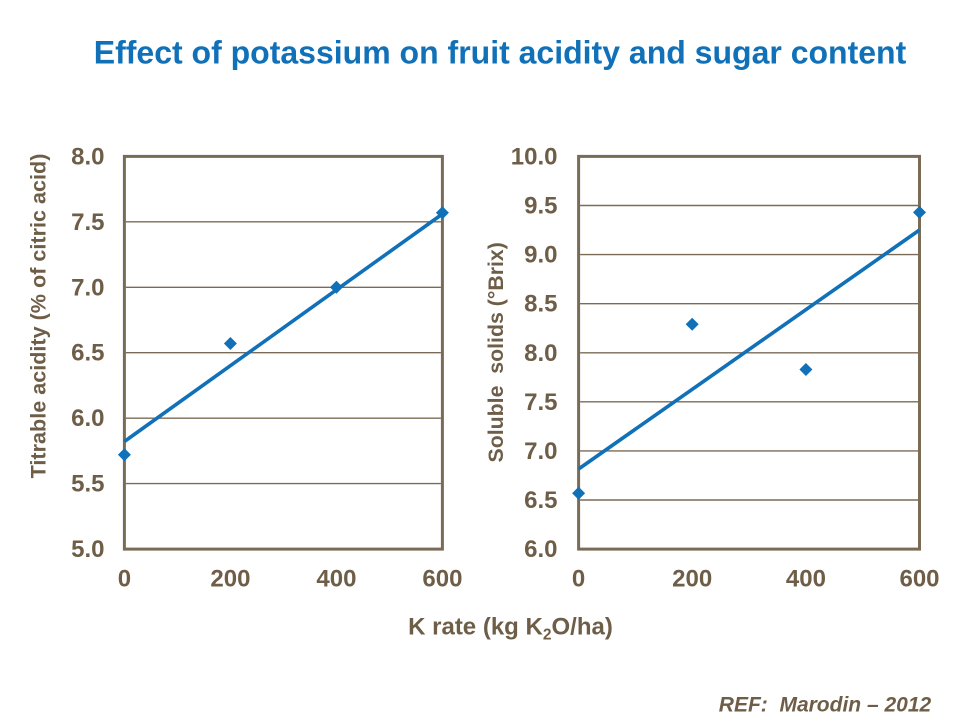  What do you see at coordinates (87, 549) in the screenshot?
I see `svg-text: 5.0` at bounding box center [87, 549].